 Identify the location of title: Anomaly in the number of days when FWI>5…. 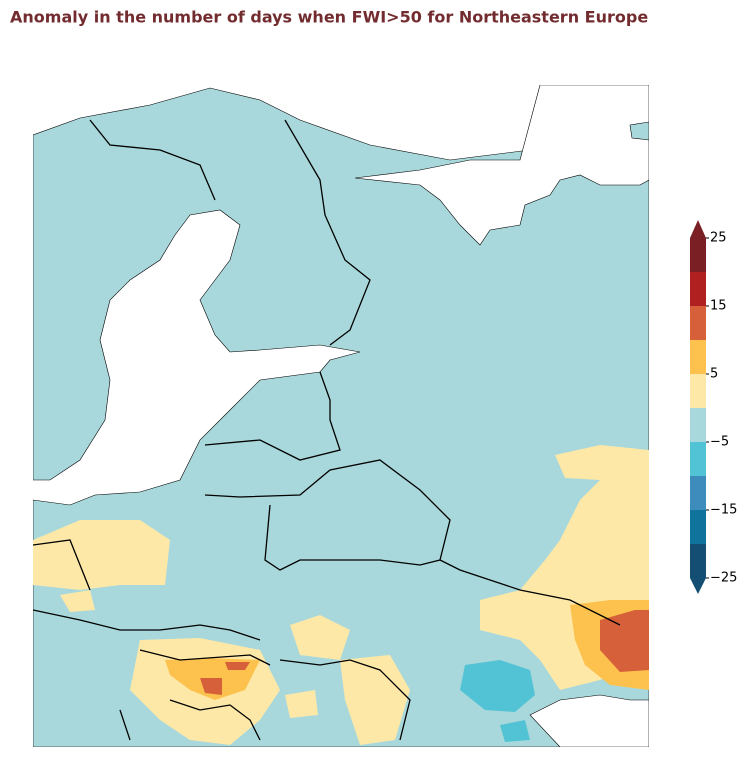
(329, 17).